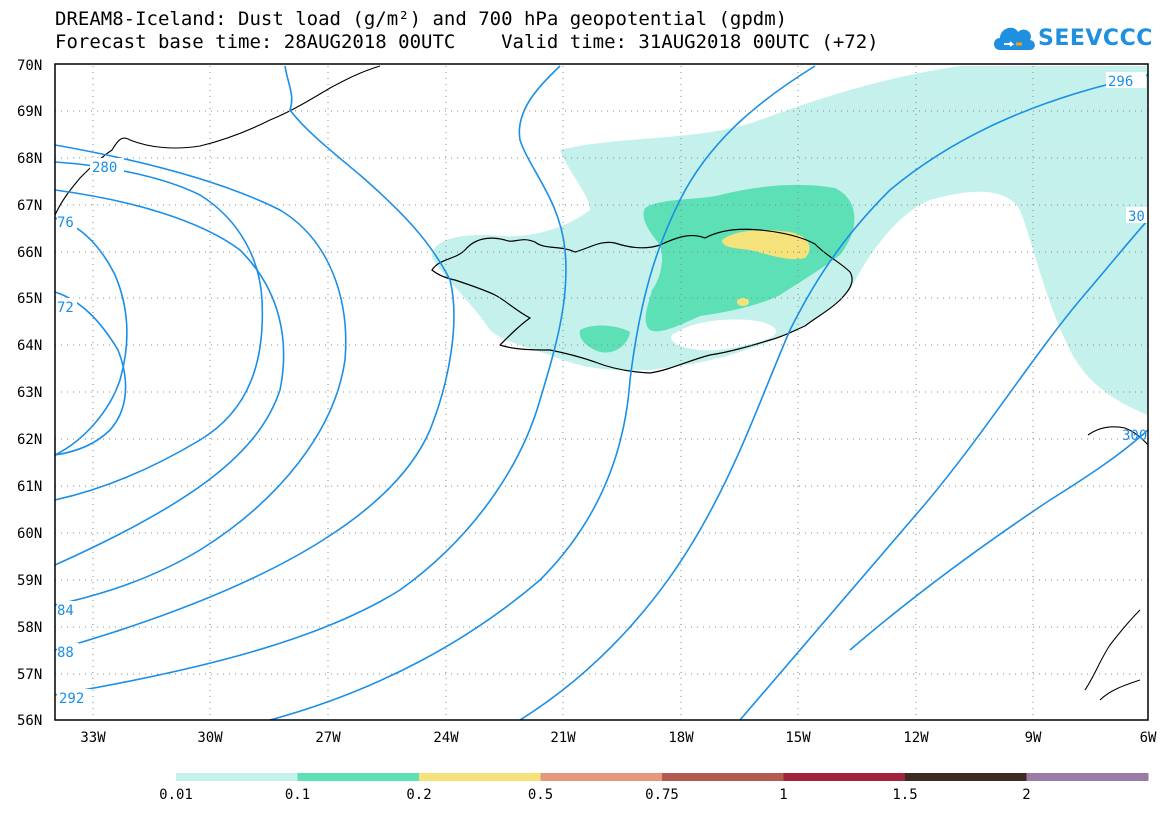  What do you see at coordinates (1134, 436) in the screenshot?
I see `contour-label: 300` at bounding box center [1134, 436].